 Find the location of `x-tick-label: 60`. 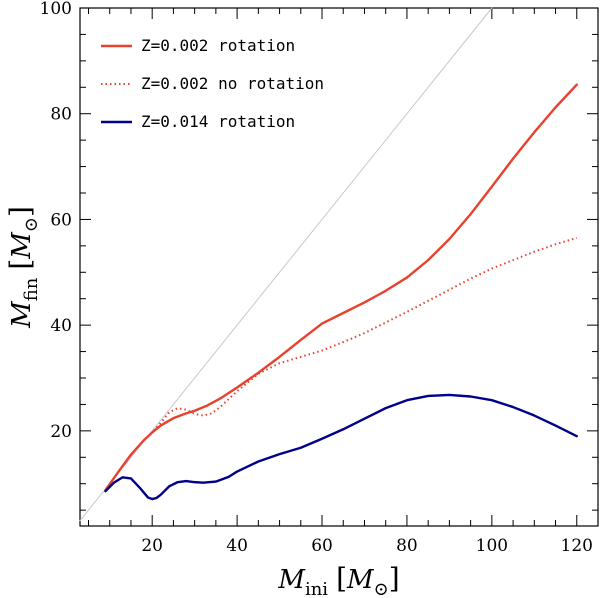

x-tick-label: 60 is located at coordinates (322, 546).